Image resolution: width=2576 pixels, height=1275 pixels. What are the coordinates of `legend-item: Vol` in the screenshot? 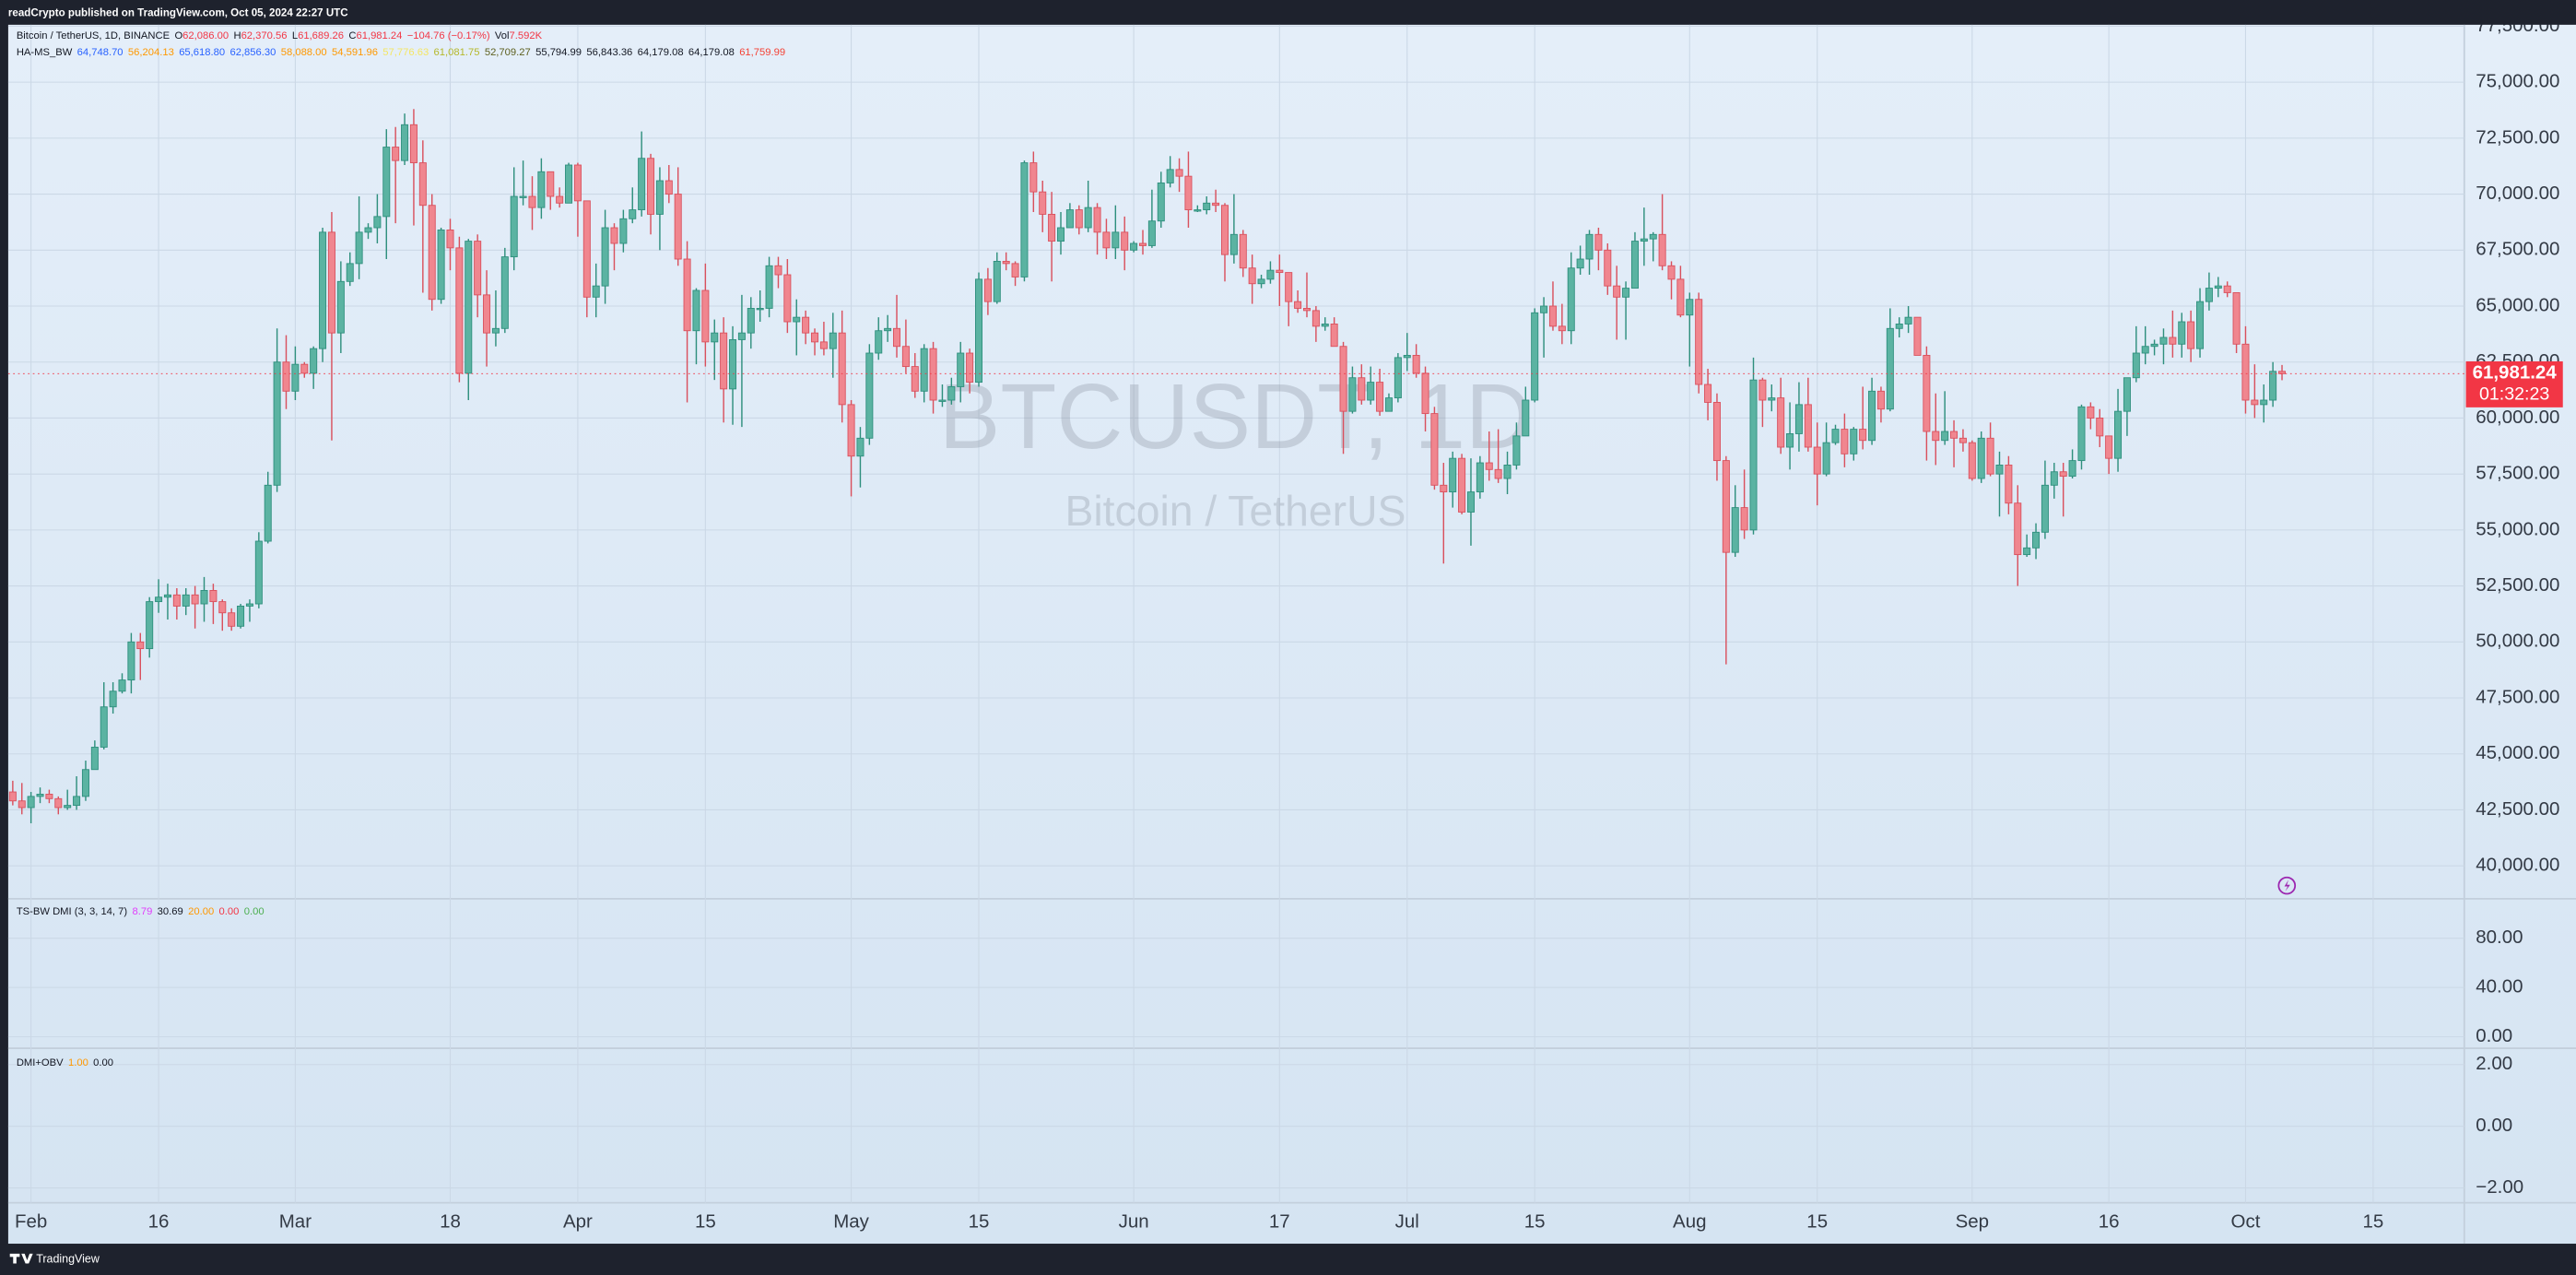 It's located at (502, 35).